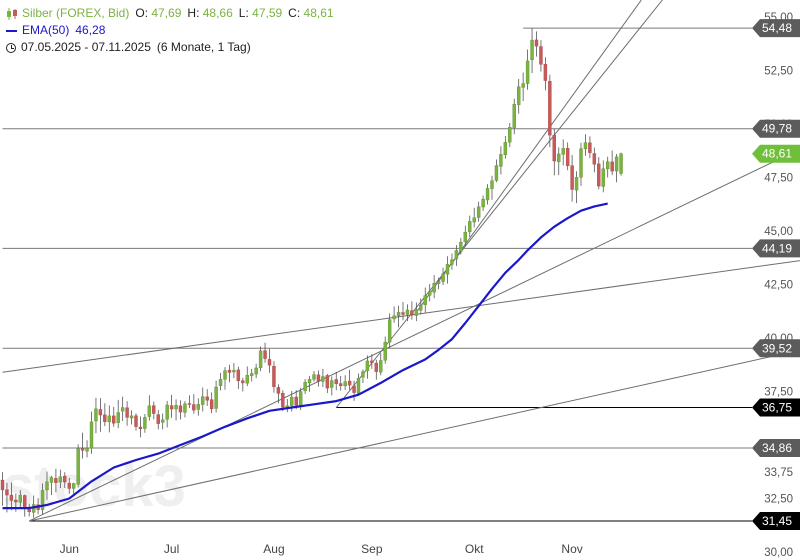  Describe the element at coordinates (86, 47) in the screenshot. I see `period-range: 07.05.2025 - 07.11.2025` at that location.